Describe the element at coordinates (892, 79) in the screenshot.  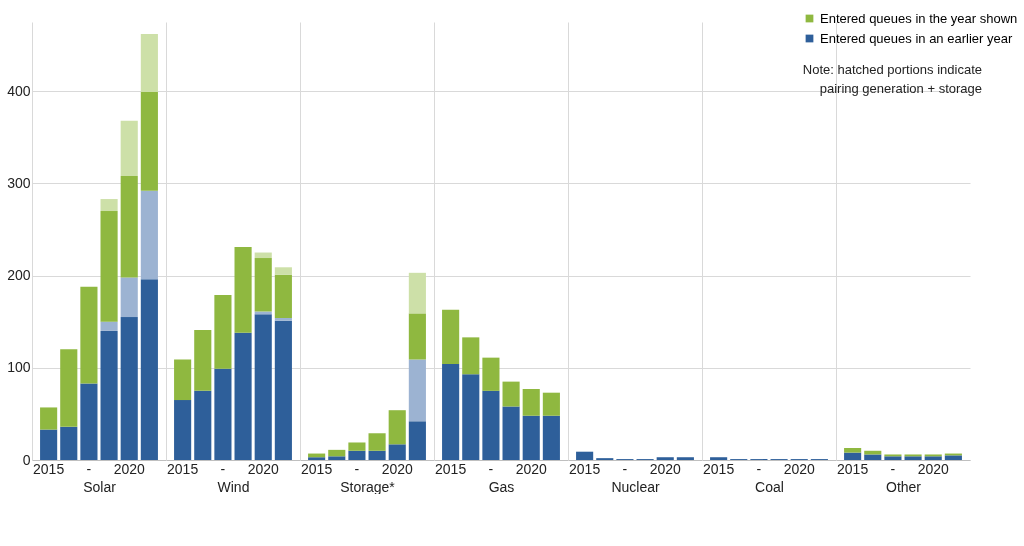
I see `annotation: Note: hatched portions indicate pairing generation + storage` at that location.